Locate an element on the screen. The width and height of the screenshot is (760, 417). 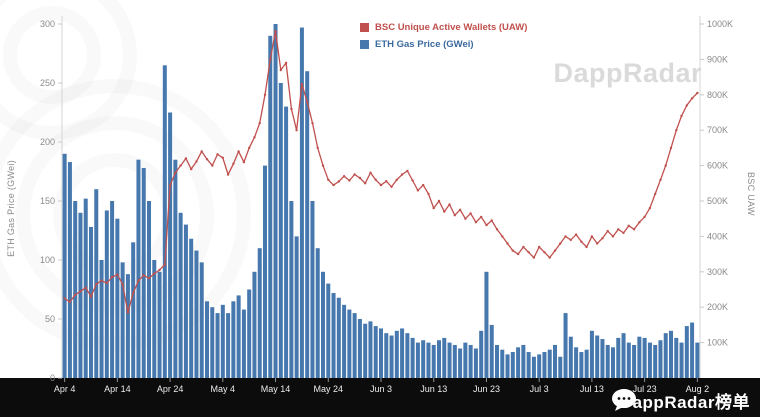
svg-text: 50 is located at coordinates (50, 319).